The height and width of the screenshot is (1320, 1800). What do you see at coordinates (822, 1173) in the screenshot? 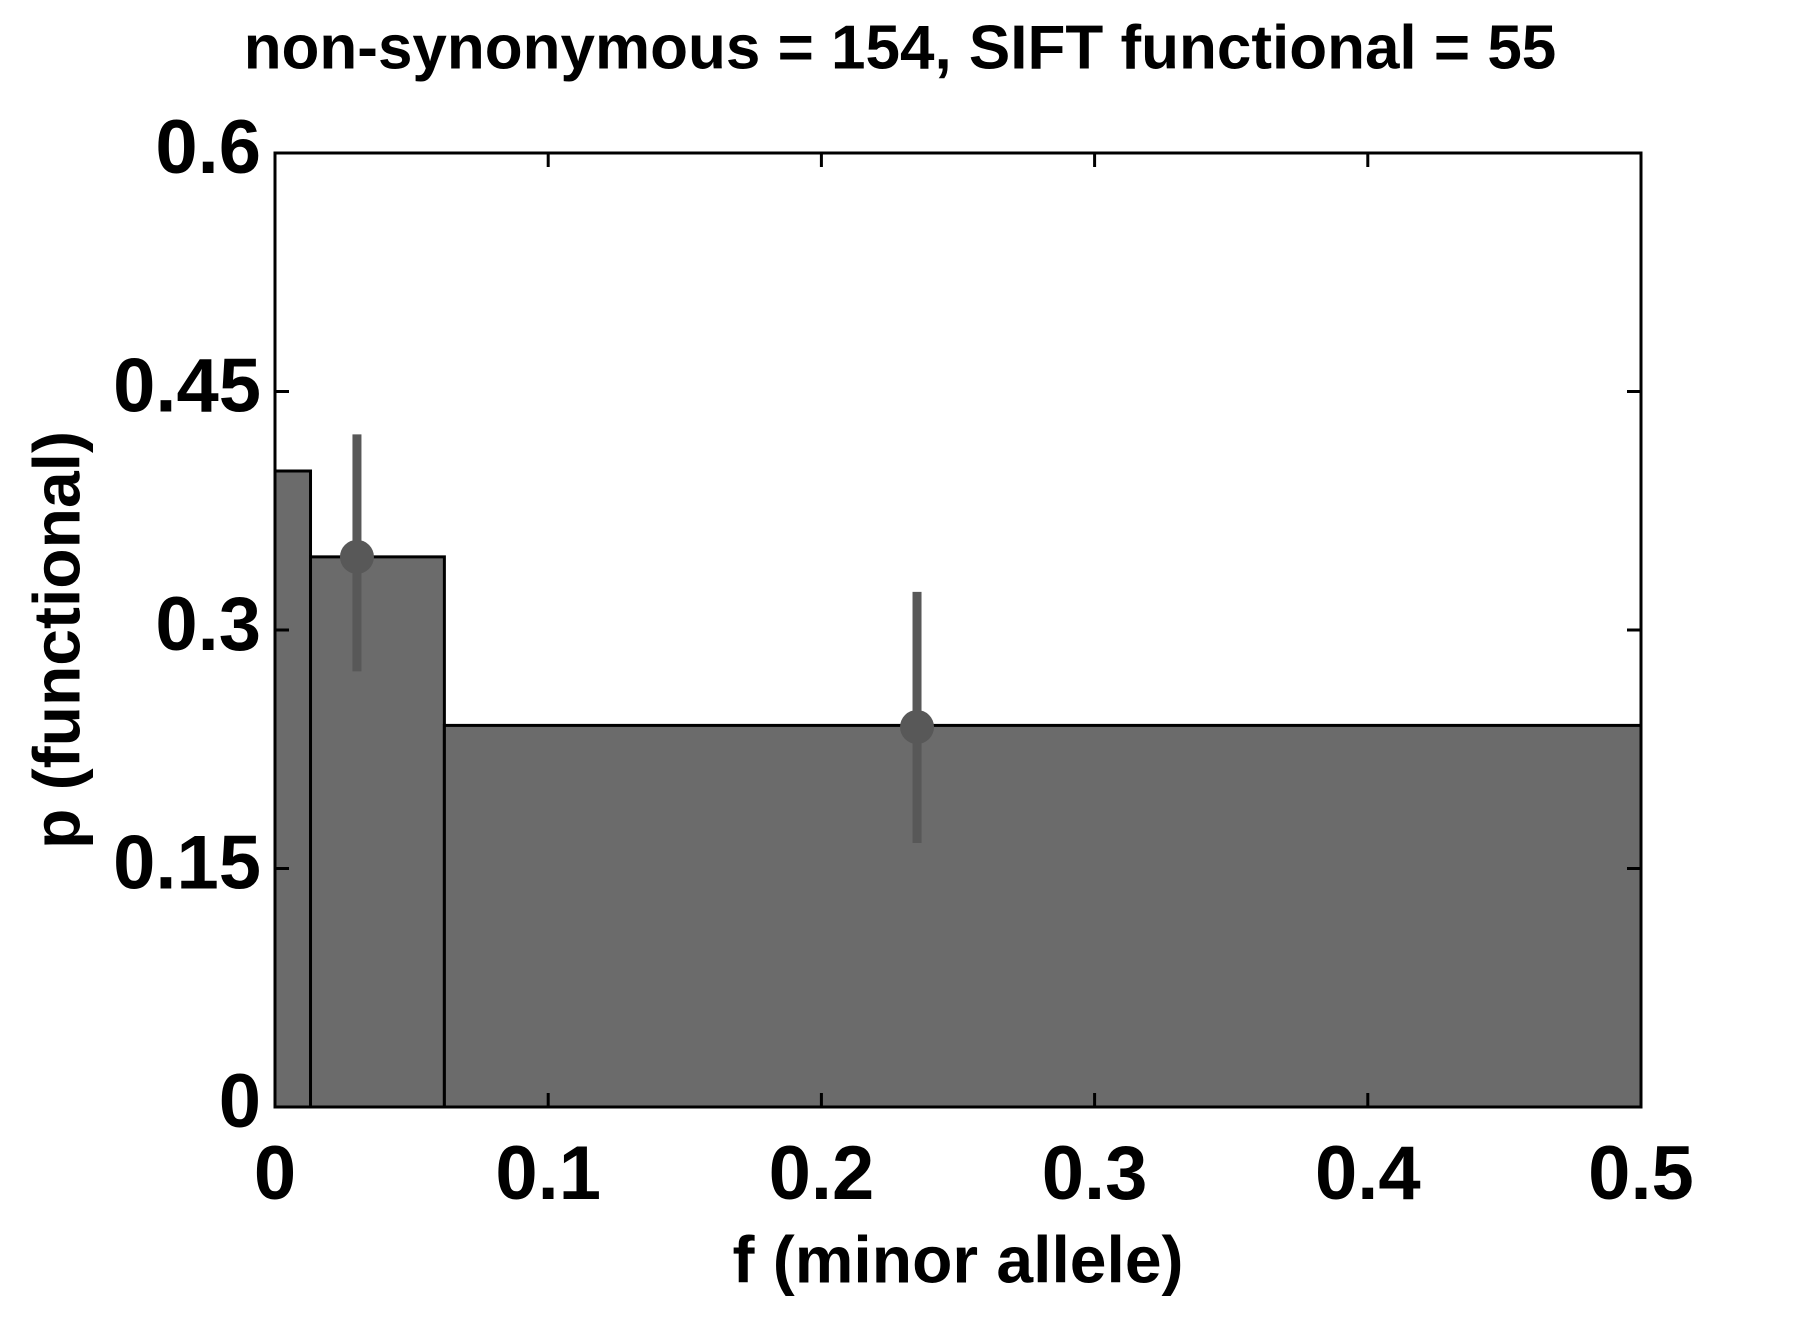
I see `x-tick-label: 0.2` at bounding box center [822, 1173].